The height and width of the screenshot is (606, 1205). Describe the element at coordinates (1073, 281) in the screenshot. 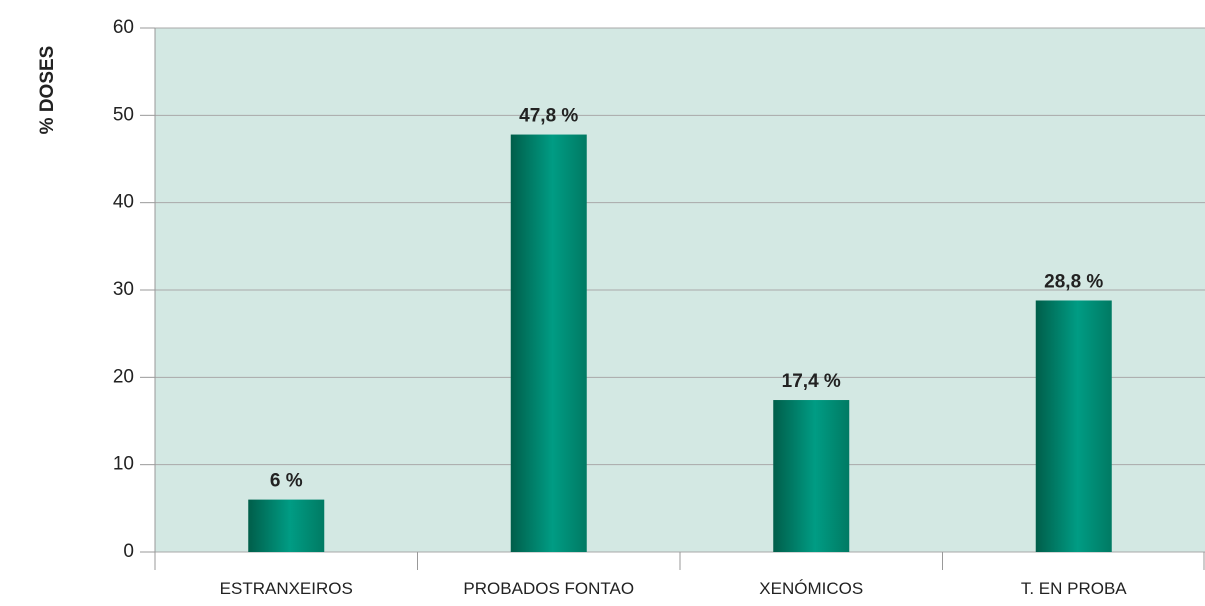

I see `value-label: 28,8 %` at that location.